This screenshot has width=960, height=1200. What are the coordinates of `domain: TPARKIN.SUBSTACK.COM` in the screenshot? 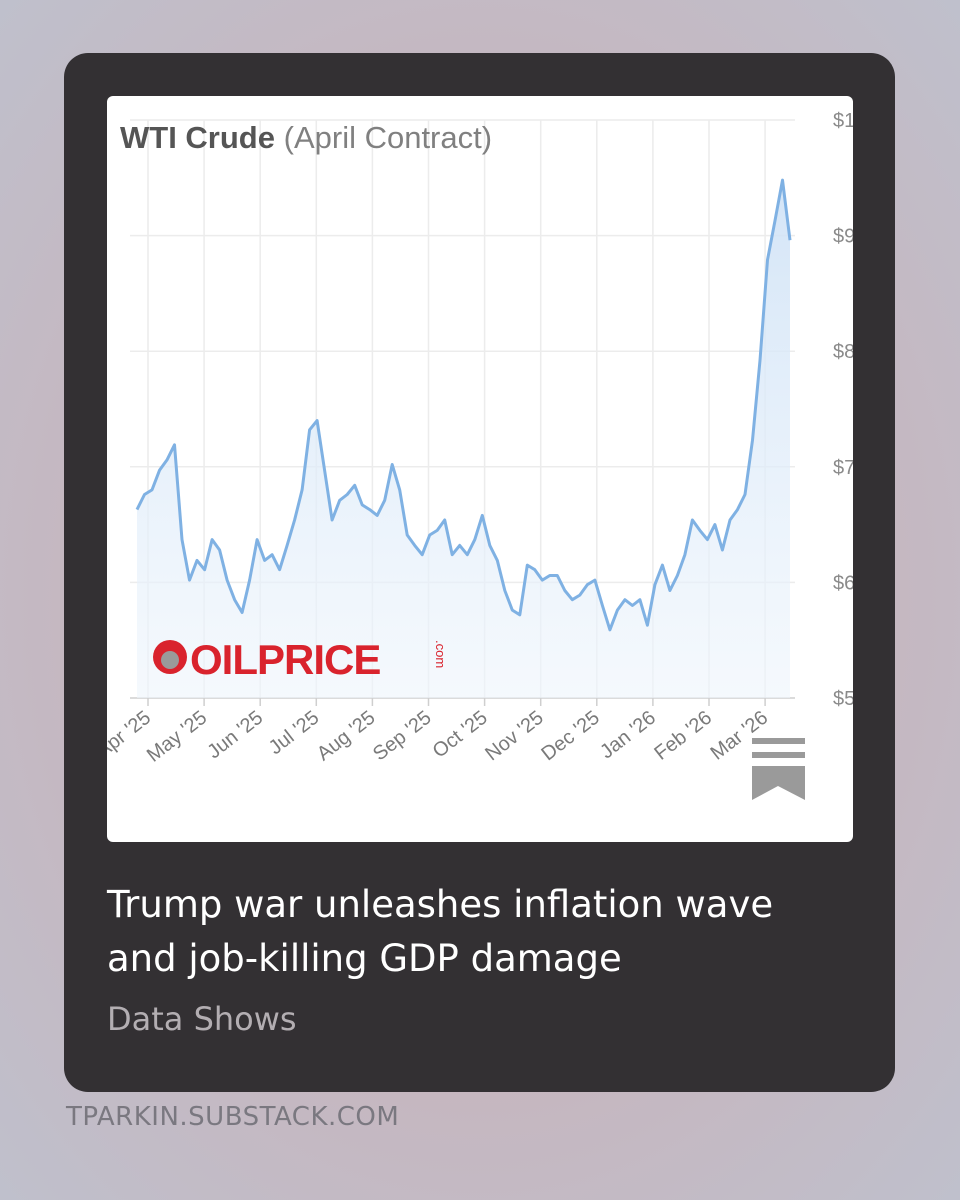 It's located at (233, 1117).